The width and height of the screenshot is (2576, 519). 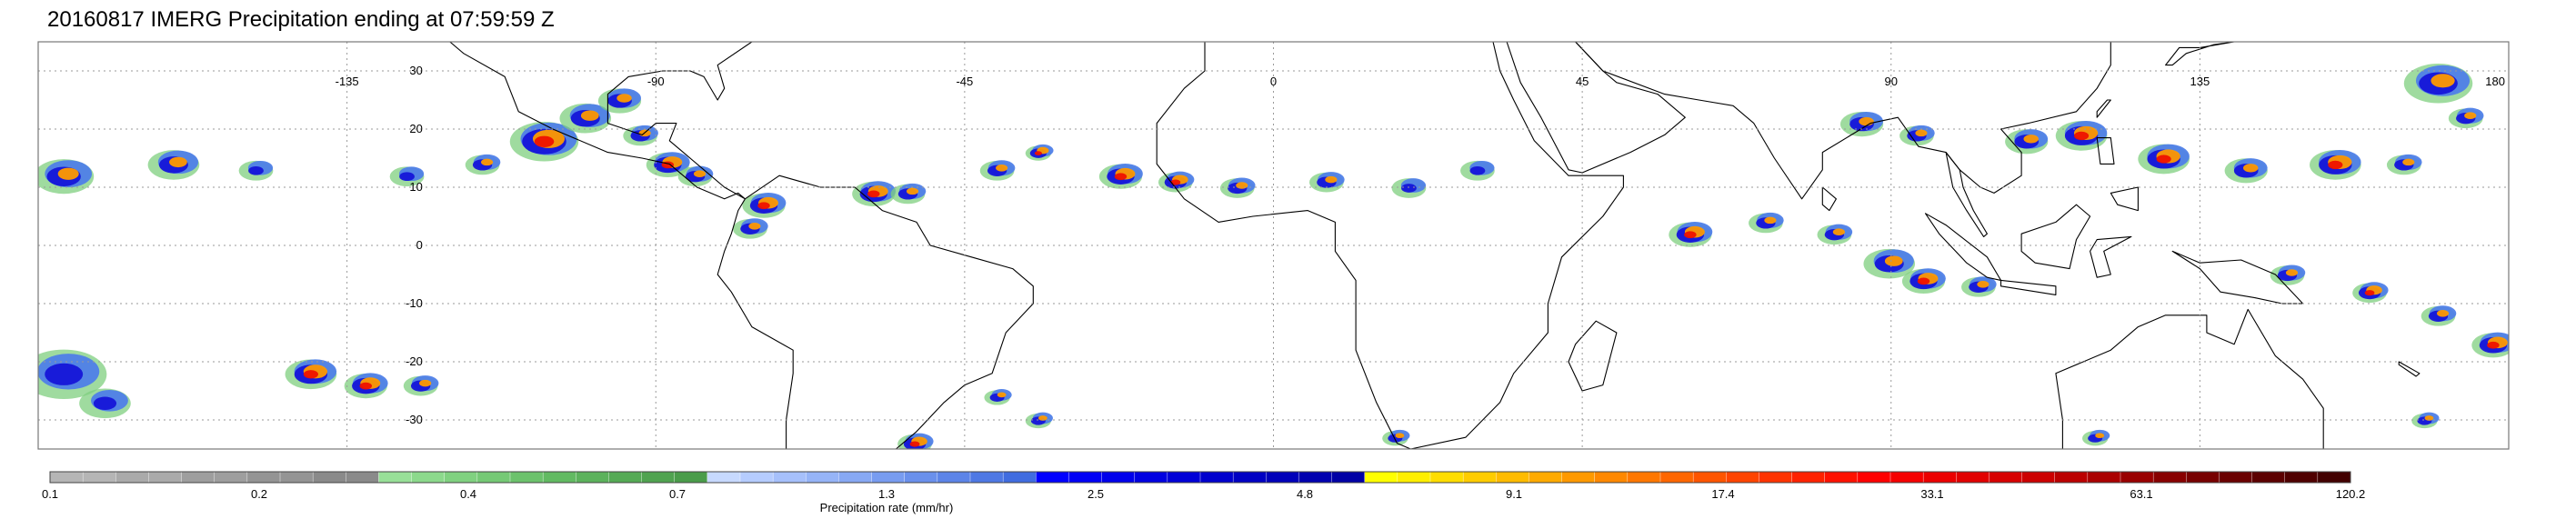 What do you see at coordinates (1829, 199) in the screenshot?
I see `coastline-sri-lanka` at bounding box center [1829, 199].